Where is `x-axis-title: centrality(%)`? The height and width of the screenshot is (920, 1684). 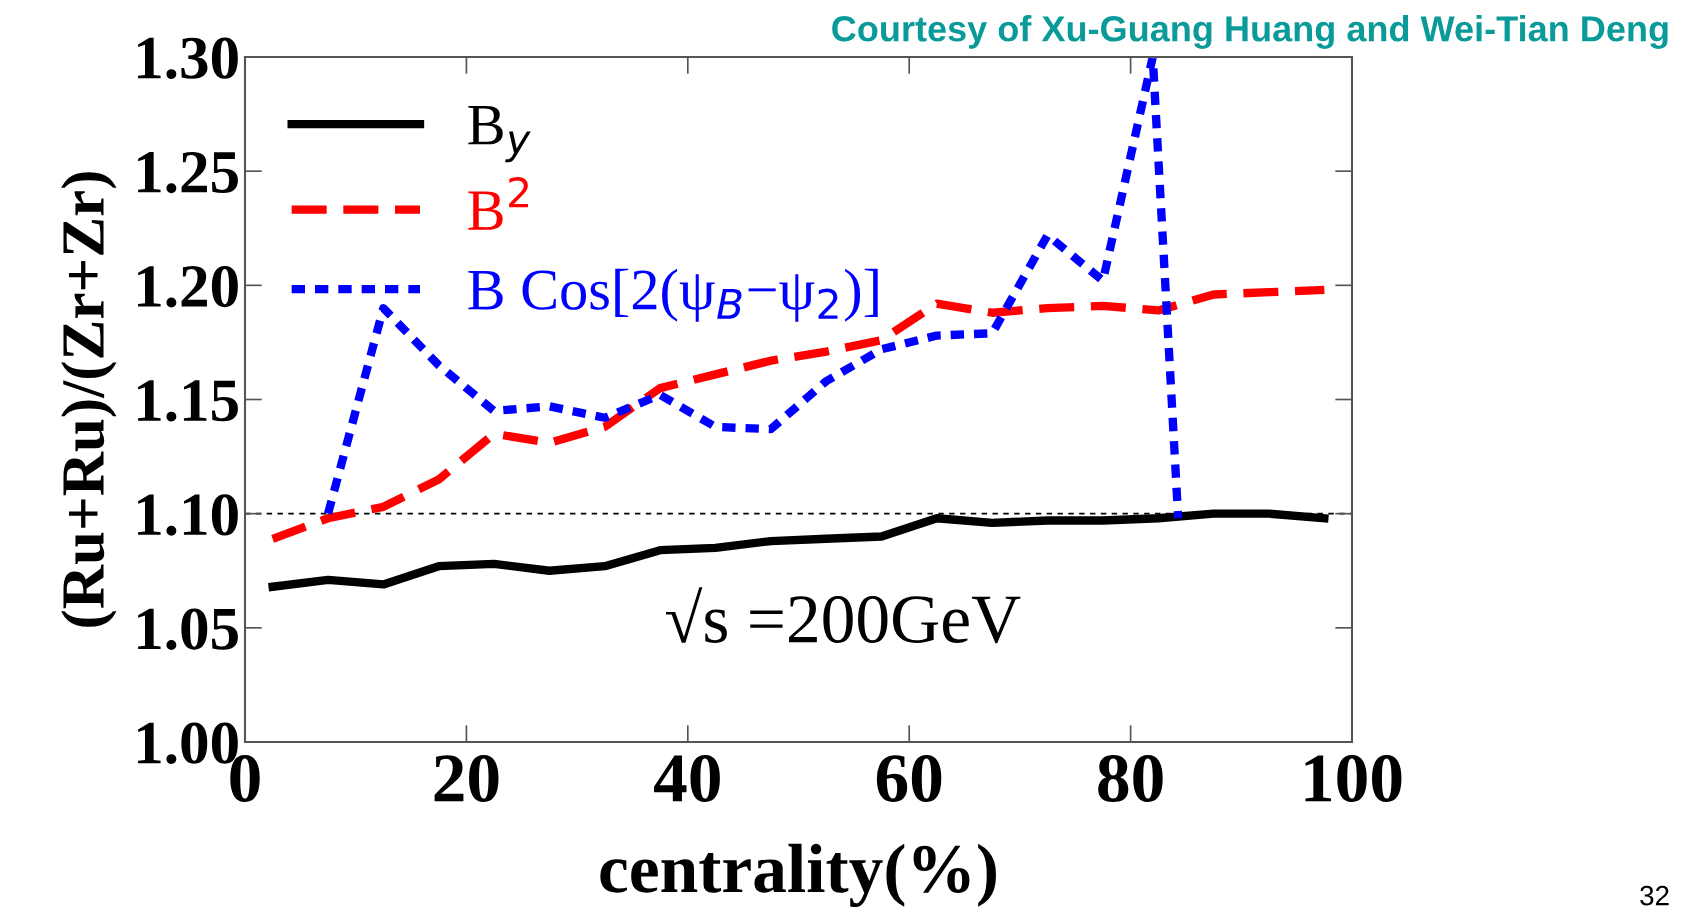
x-axis-title: centrality(%) is located at coordinates (798, 875).